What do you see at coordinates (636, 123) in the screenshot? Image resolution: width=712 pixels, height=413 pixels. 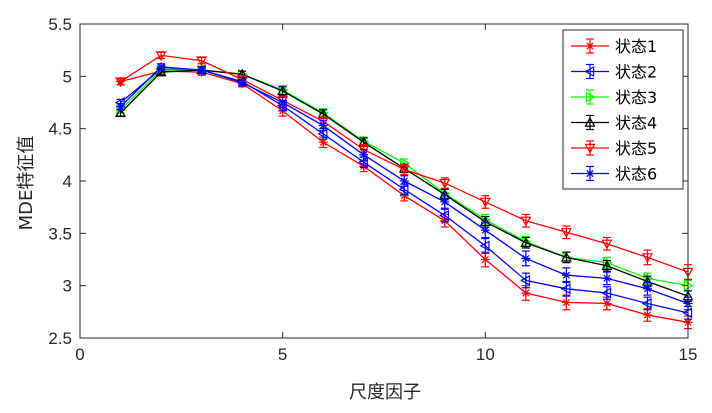 I see `legend-label: 状态4` at bounding box center [636, 123].